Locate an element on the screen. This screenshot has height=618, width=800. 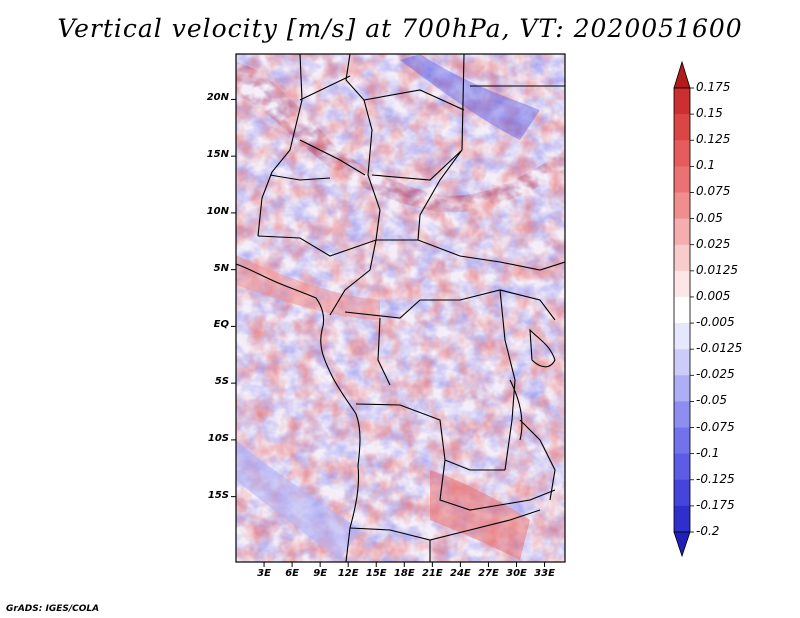
lon-tick-label: 18E is located at coordinates (404, 573).